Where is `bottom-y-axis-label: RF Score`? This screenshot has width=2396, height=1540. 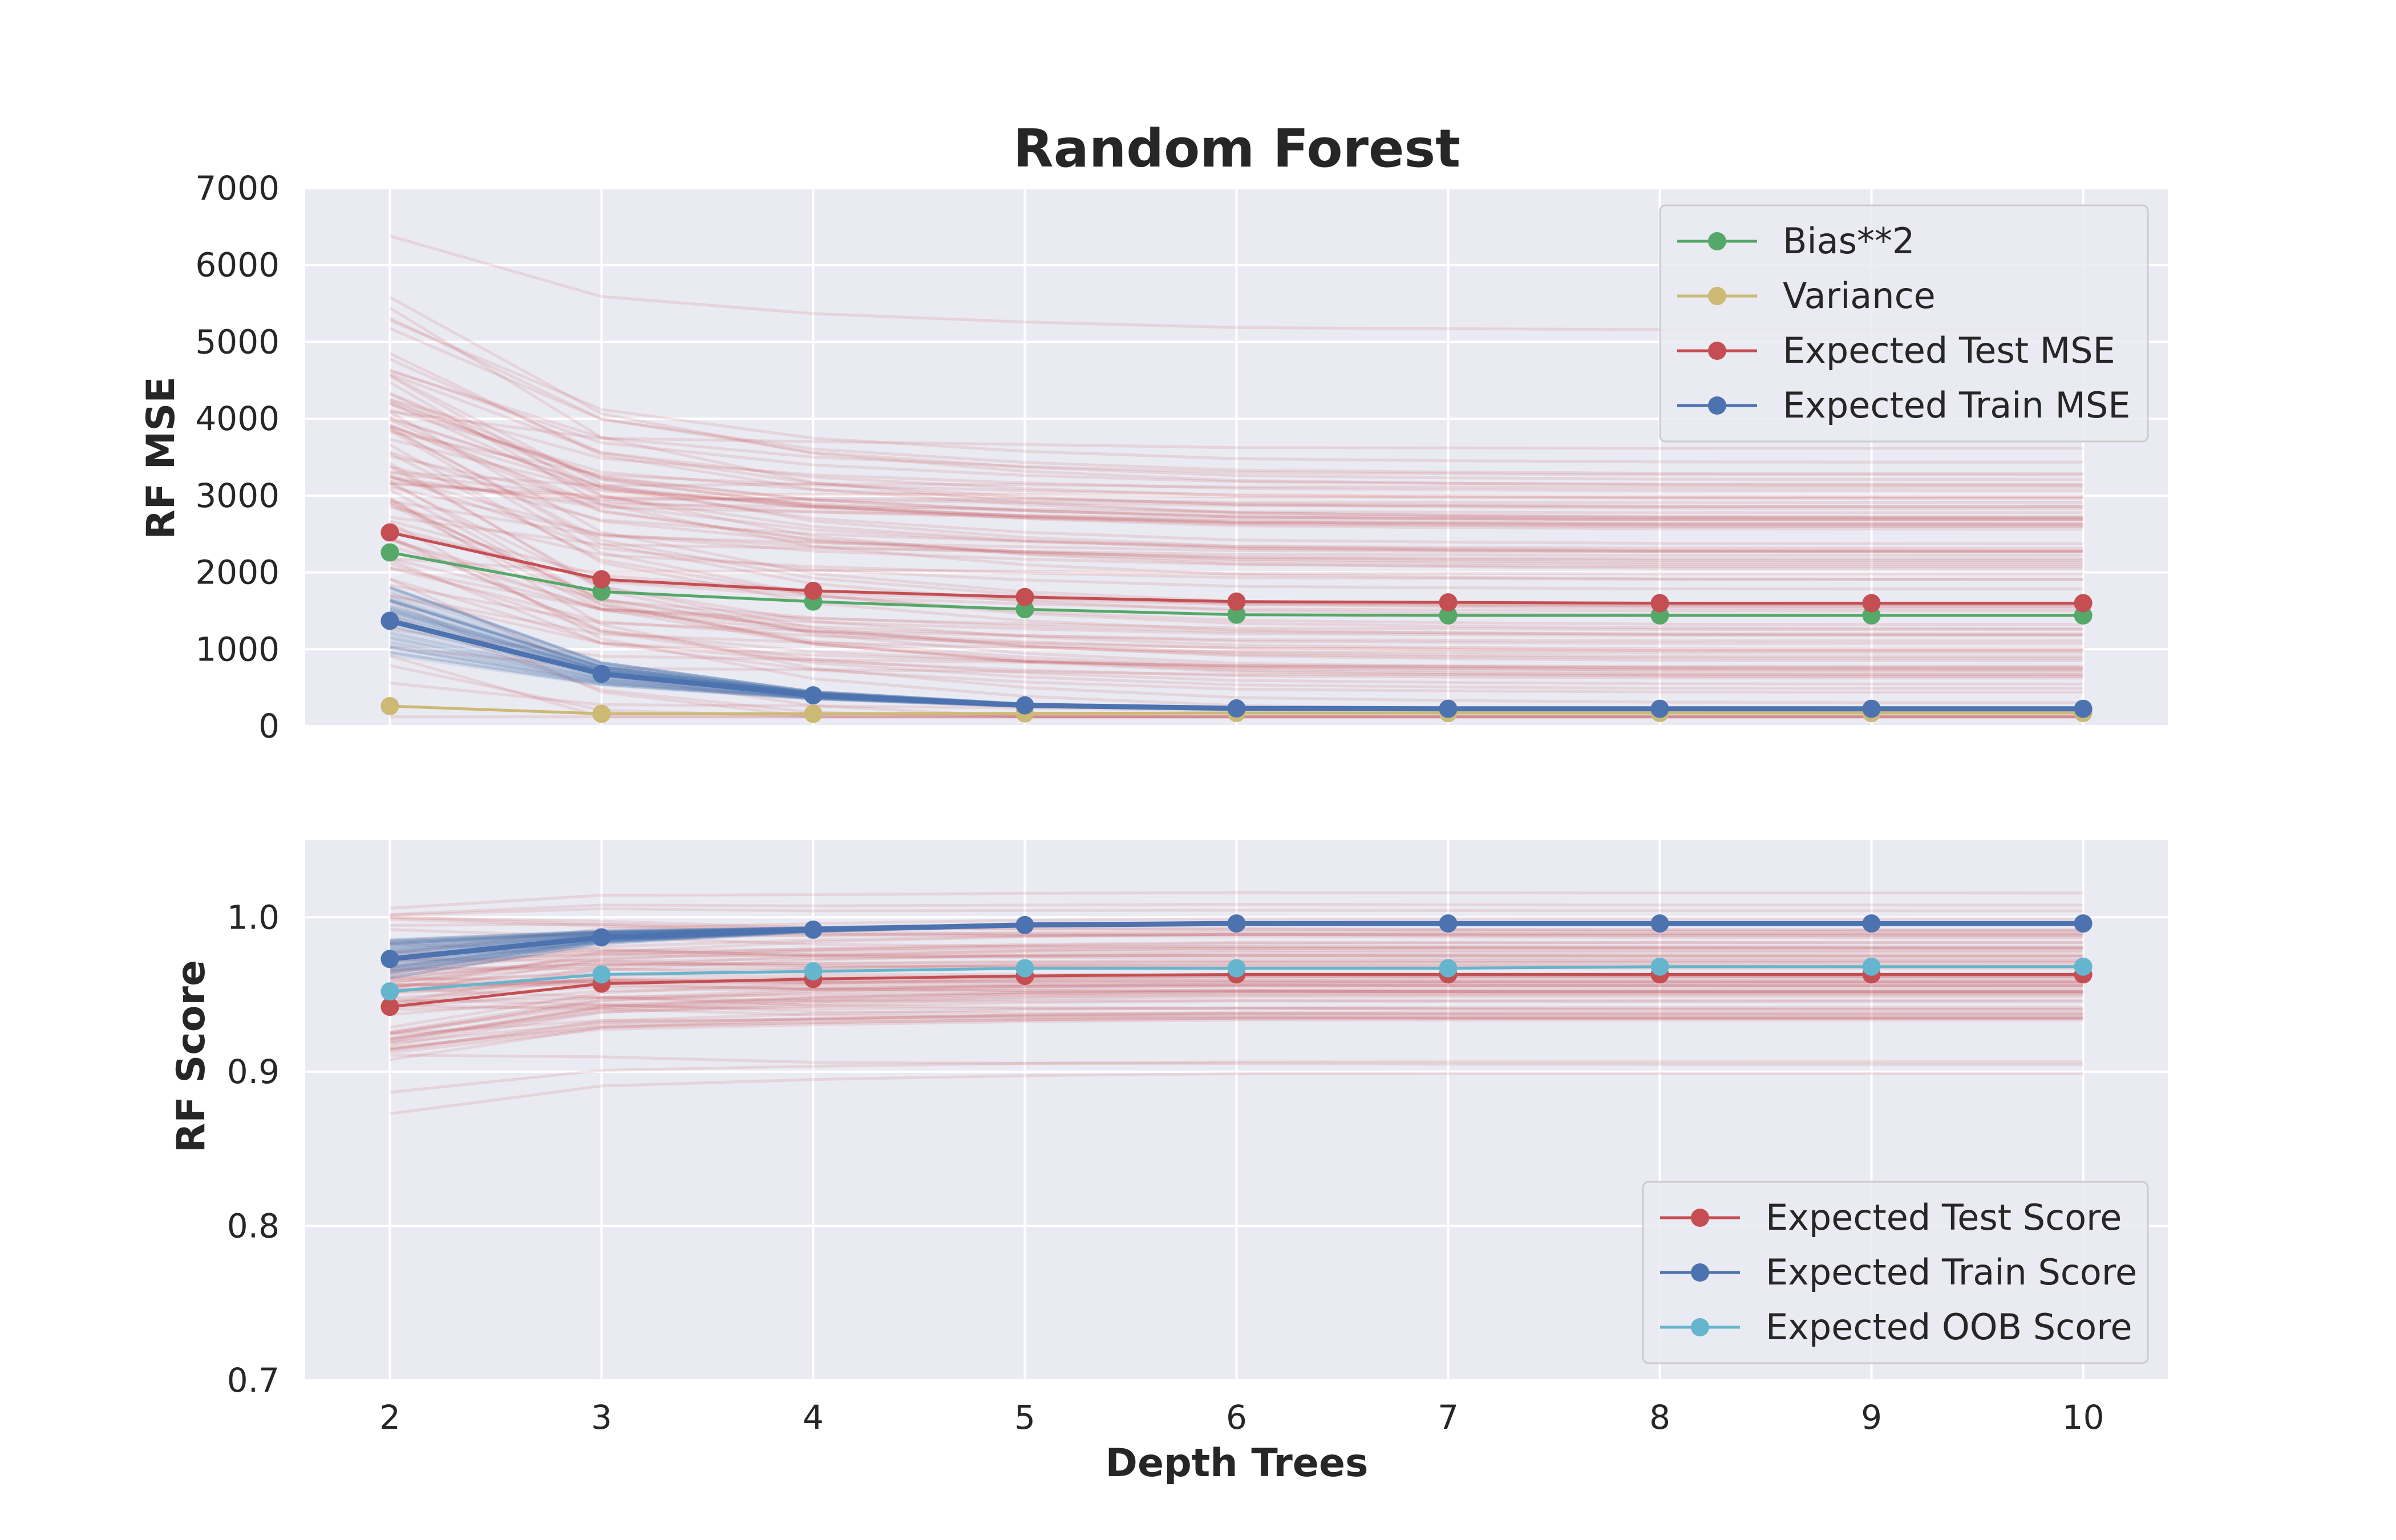
bottom-y-axis-label: RF Score is located at coordinates (191, 1056).